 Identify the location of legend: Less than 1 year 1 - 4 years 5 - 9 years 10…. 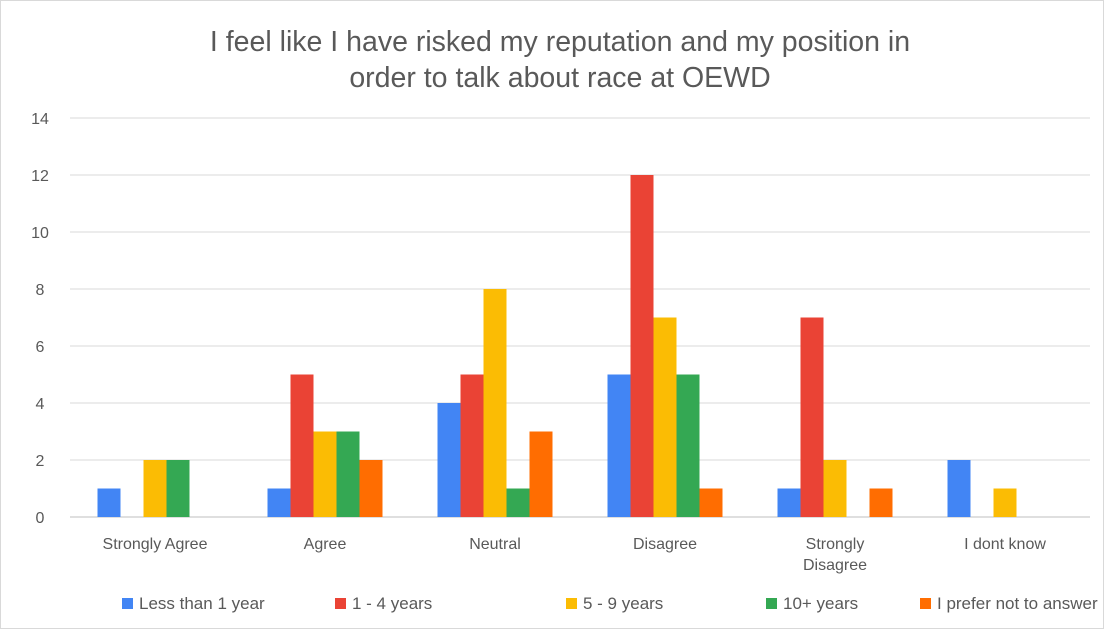
(610, 603).